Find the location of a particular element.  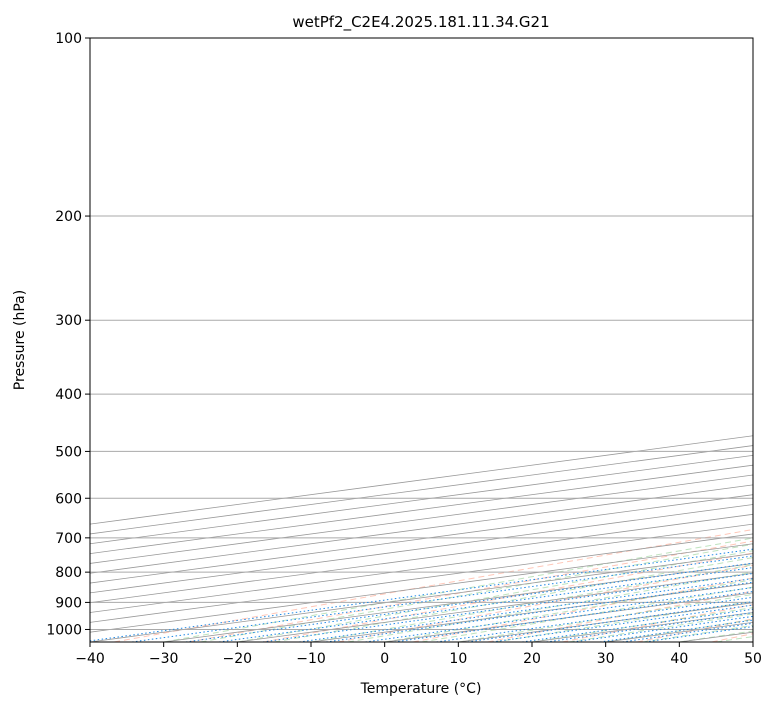

y-tick-label: 900 is located at coordinates (68, 603).